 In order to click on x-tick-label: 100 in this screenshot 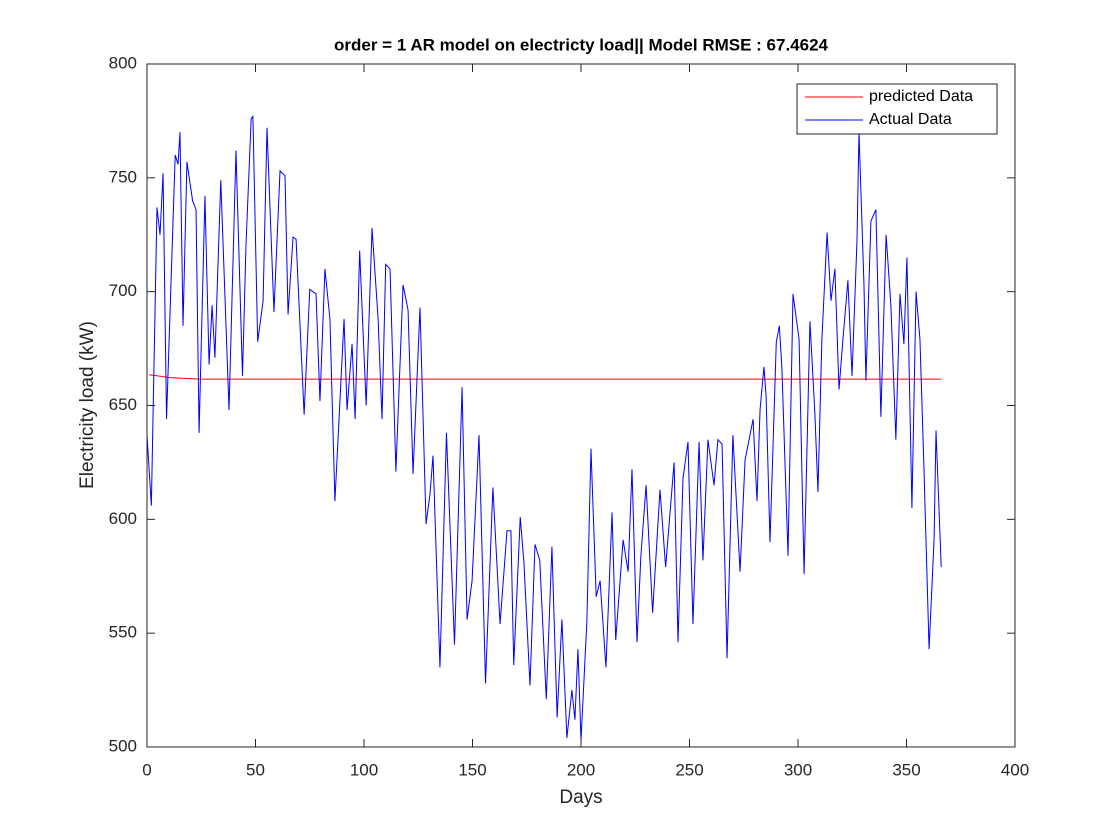, I will do `click(364, 769)`.